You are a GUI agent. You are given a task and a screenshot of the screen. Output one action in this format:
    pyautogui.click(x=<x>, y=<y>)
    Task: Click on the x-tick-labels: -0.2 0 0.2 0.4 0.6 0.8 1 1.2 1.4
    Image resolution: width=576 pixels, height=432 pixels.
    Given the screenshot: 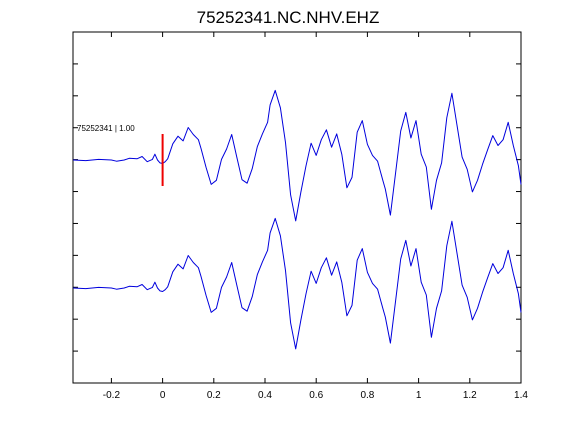 What is the action you would take?
    pyautogui.click(x=316, y=395)
    